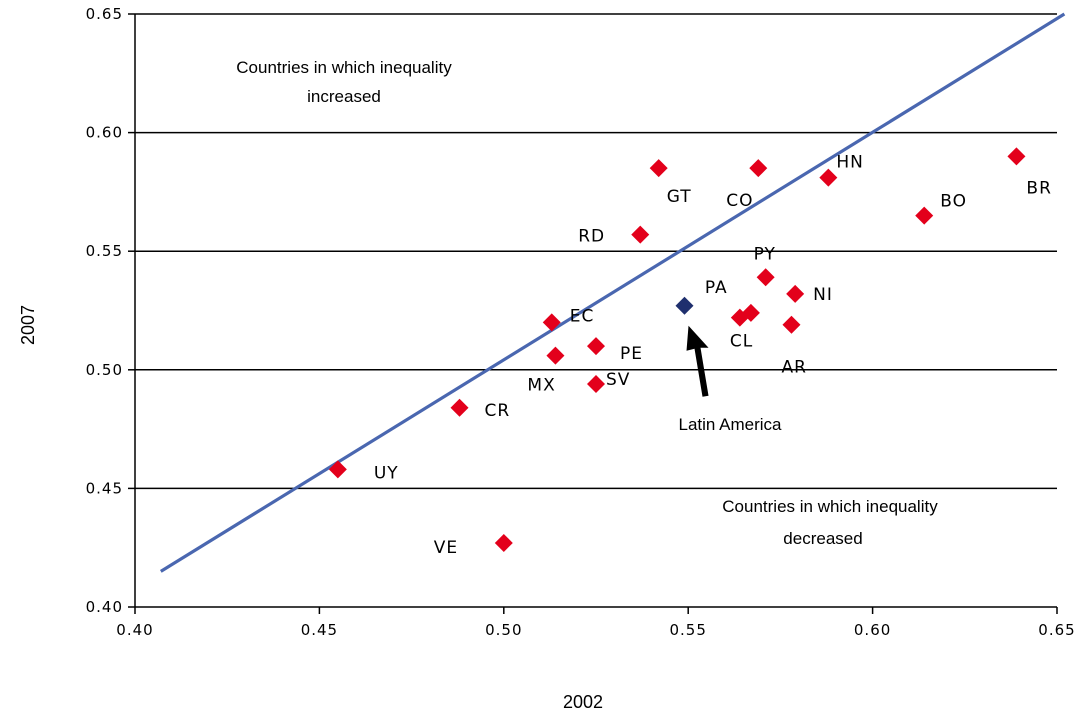 The width and height of the screenshot is (1076, 717). What do you see at coordinates (446, 548) in the screenshot?
I see `point-label-ve: VE` at bounding box center [446, 548].